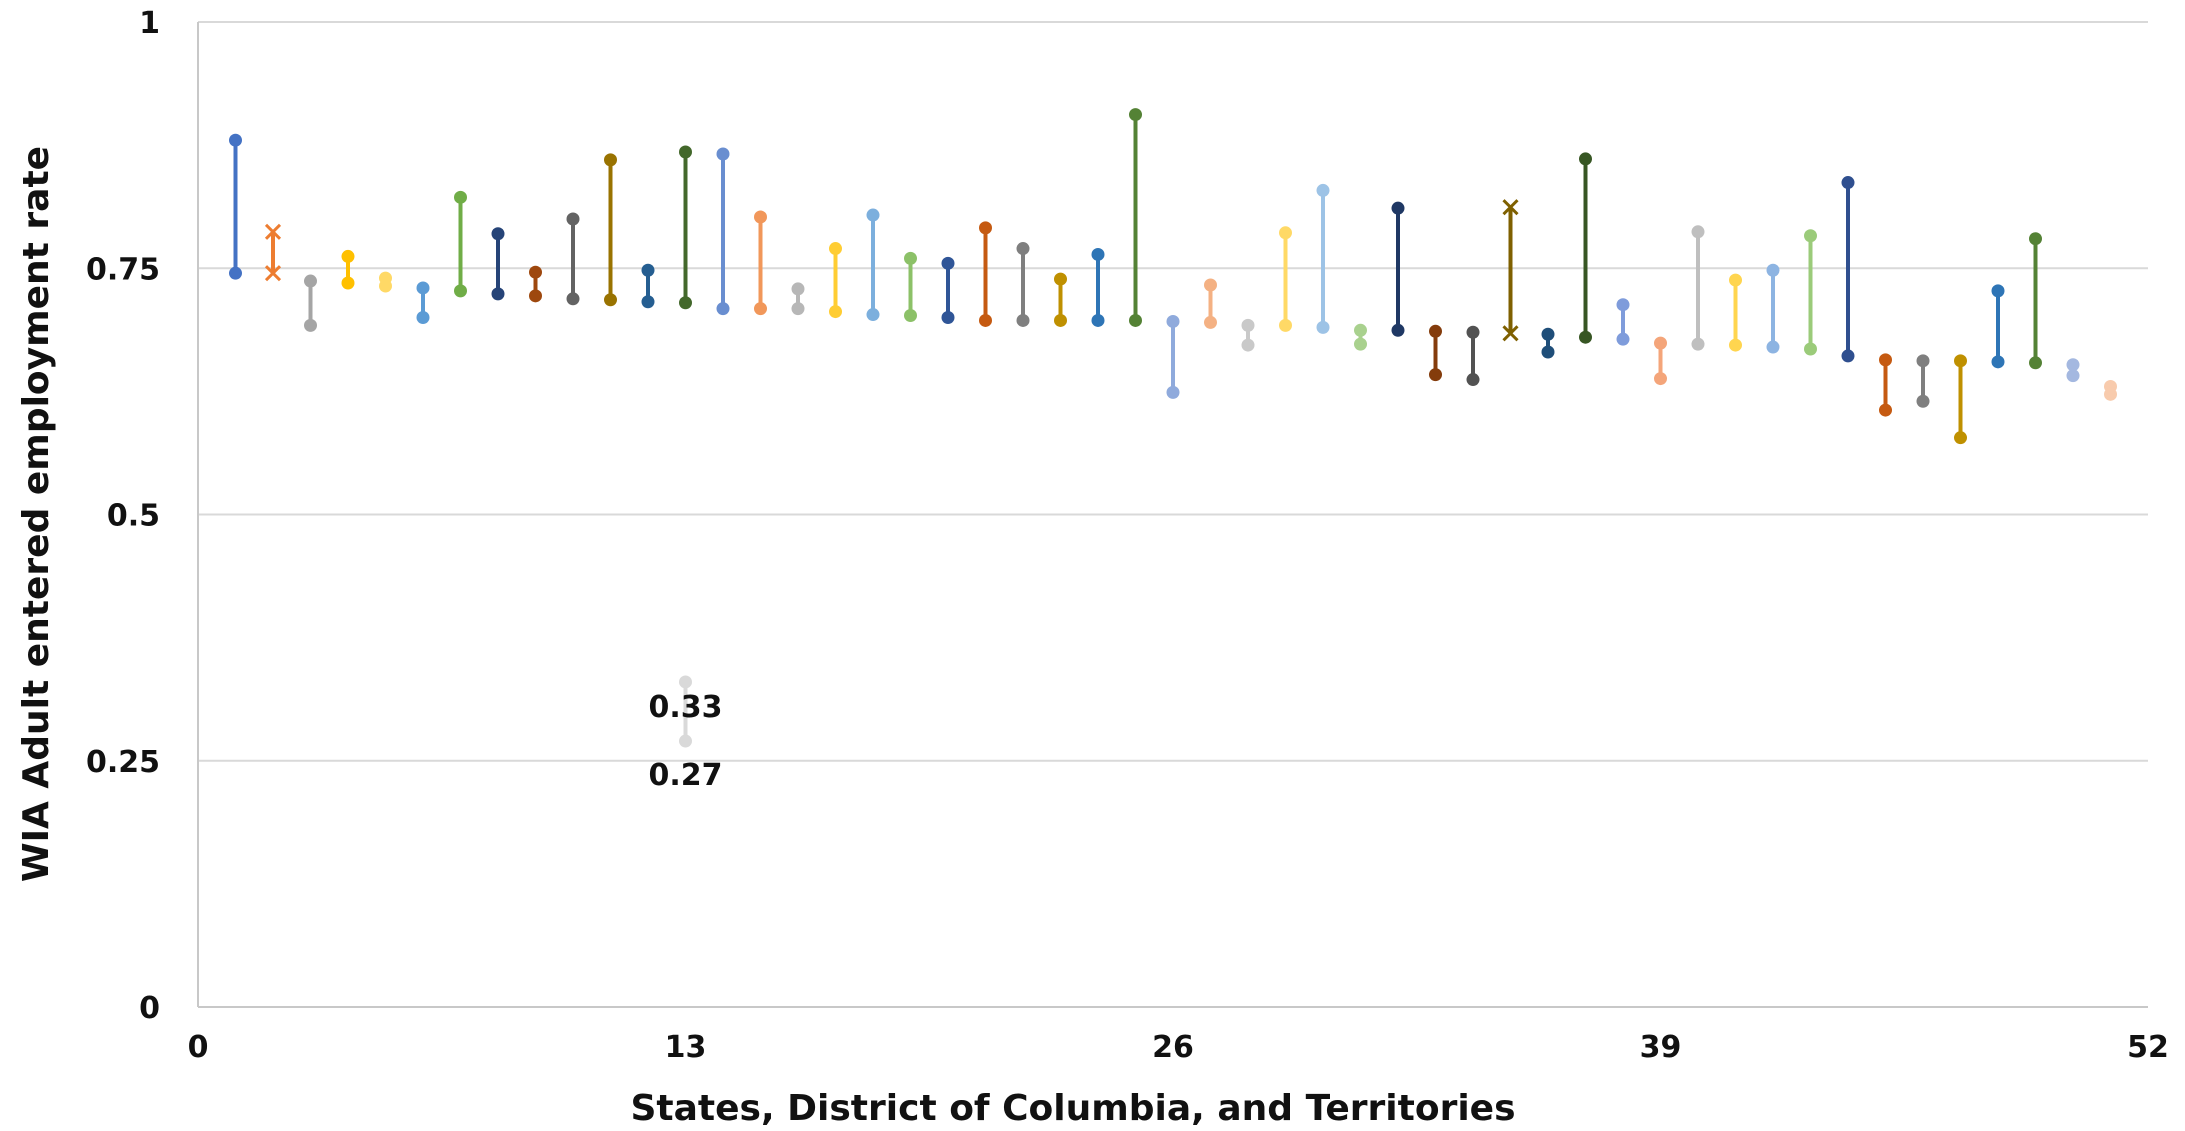 The width and height of the screenshot is (2185, 1131). I want to click on data-label: 0.33, so click(685, 707).